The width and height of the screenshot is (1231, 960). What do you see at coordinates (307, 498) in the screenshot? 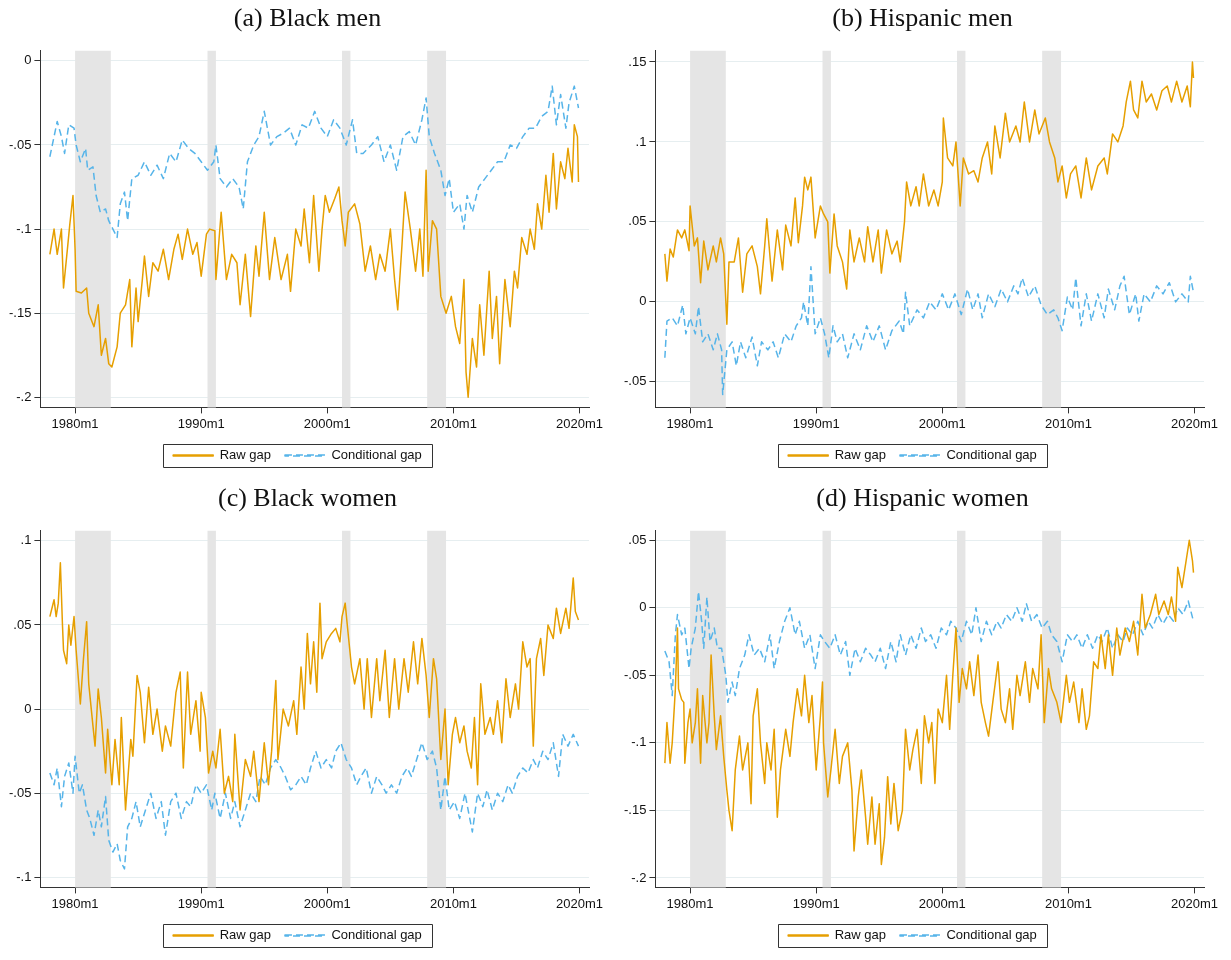
I see `chart-title: (c) Black women` at bounding box center [307, 498].